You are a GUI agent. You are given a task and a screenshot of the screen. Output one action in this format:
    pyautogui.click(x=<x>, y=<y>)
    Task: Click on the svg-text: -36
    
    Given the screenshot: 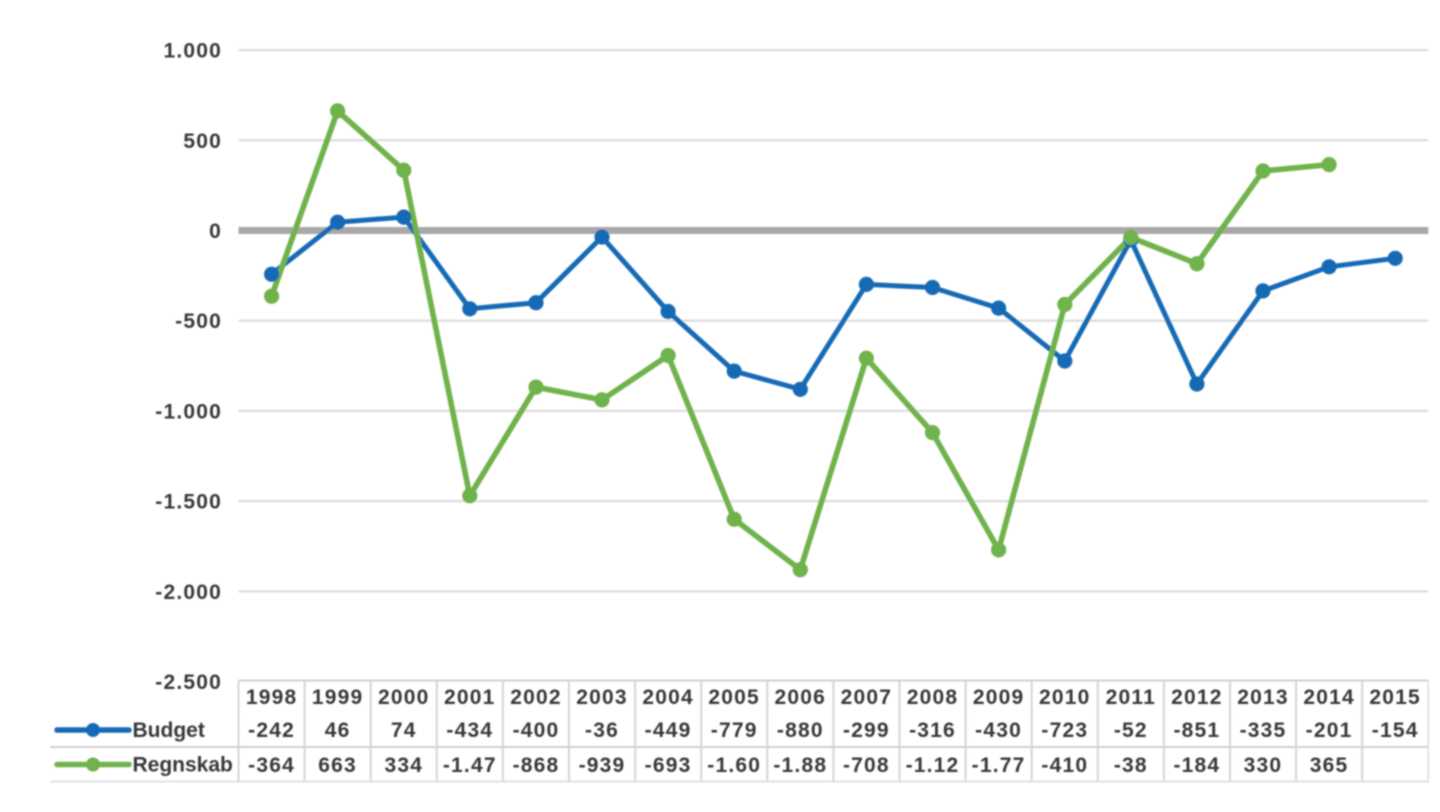 What is the action you would take?
    pyautogui.click(x=602, y=730)
    